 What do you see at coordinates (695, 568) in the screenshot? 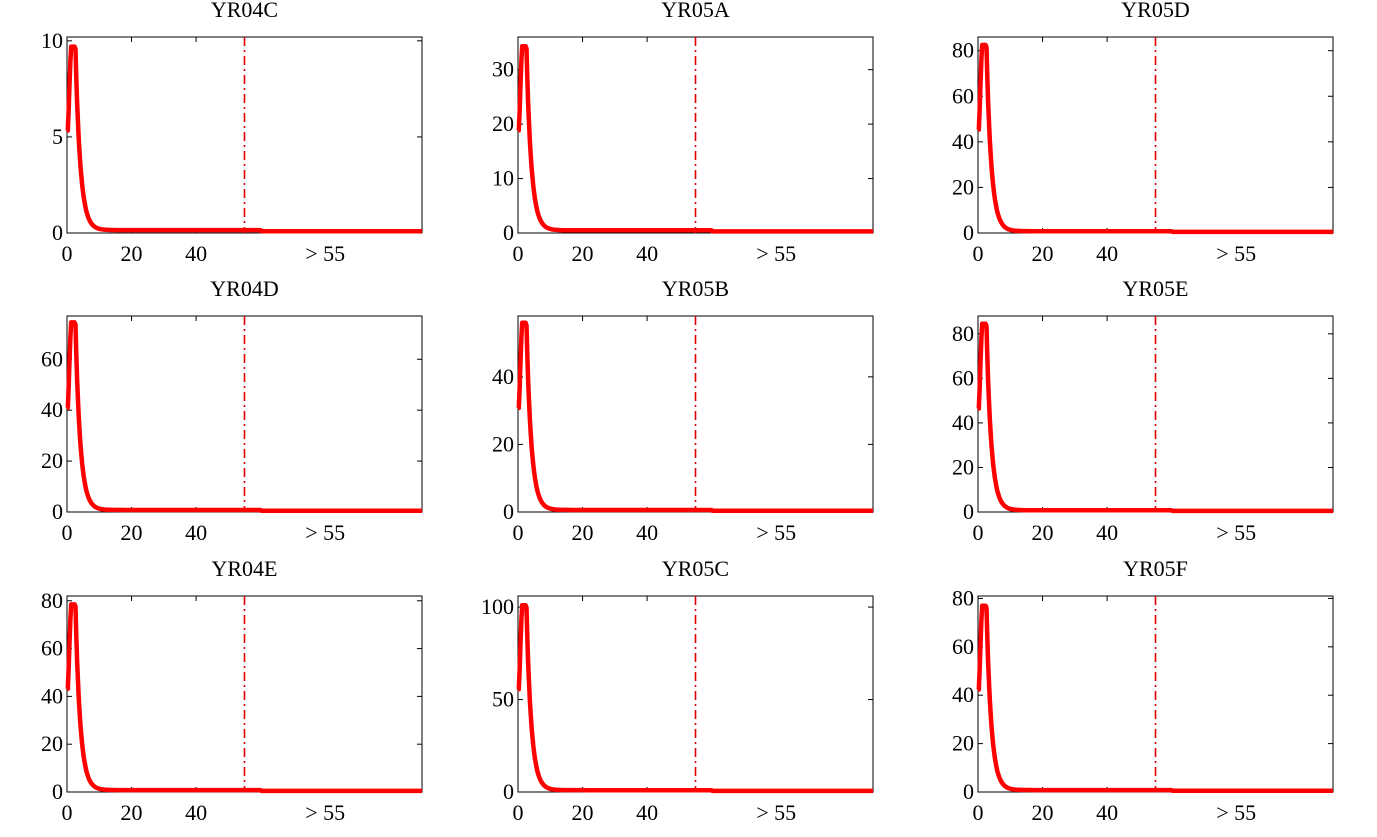
I see `subplot-title: YR05C` at bounding box center [695, 568].